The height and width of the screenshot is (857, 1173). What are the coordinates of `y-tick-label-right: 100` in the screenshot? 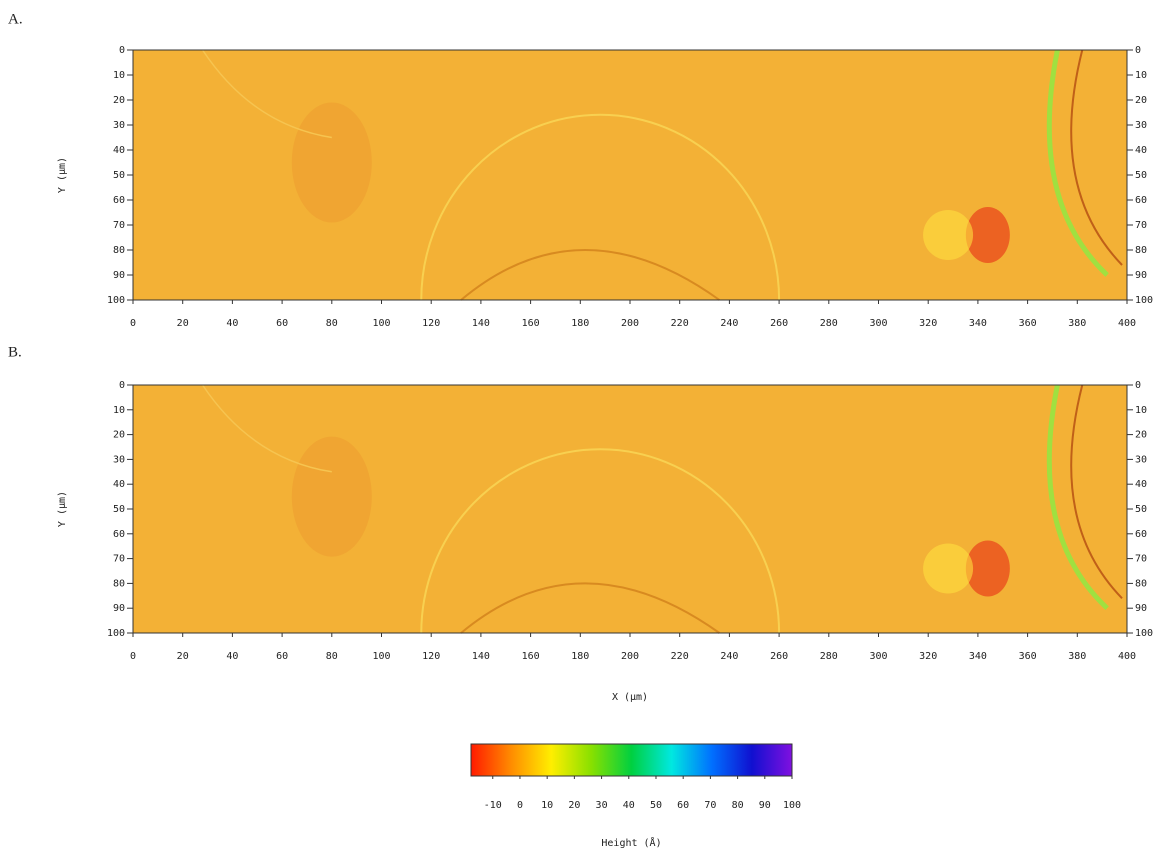 It's located at (1144, 633).